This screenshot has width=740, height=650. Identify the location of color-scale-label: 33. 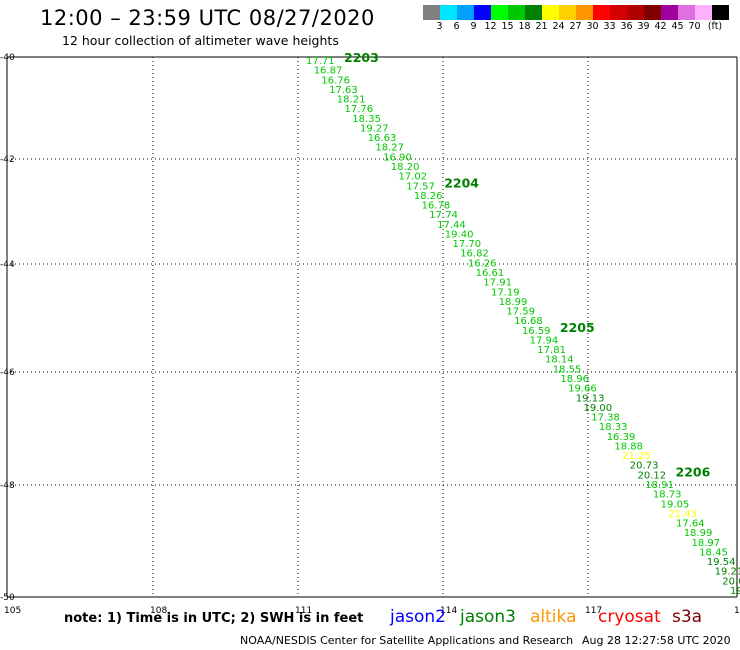
(609, 26).